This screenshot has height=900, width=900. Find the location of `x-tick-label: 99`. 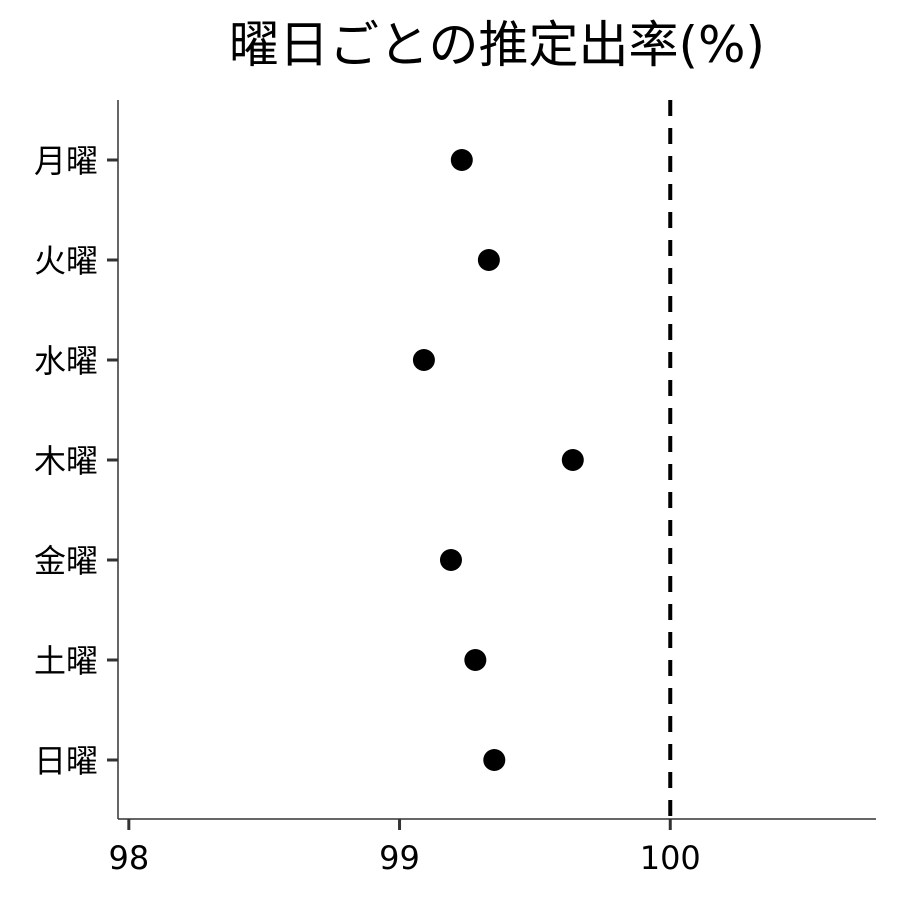

x-tick-label: 99 is located at coordinates (399, 858).